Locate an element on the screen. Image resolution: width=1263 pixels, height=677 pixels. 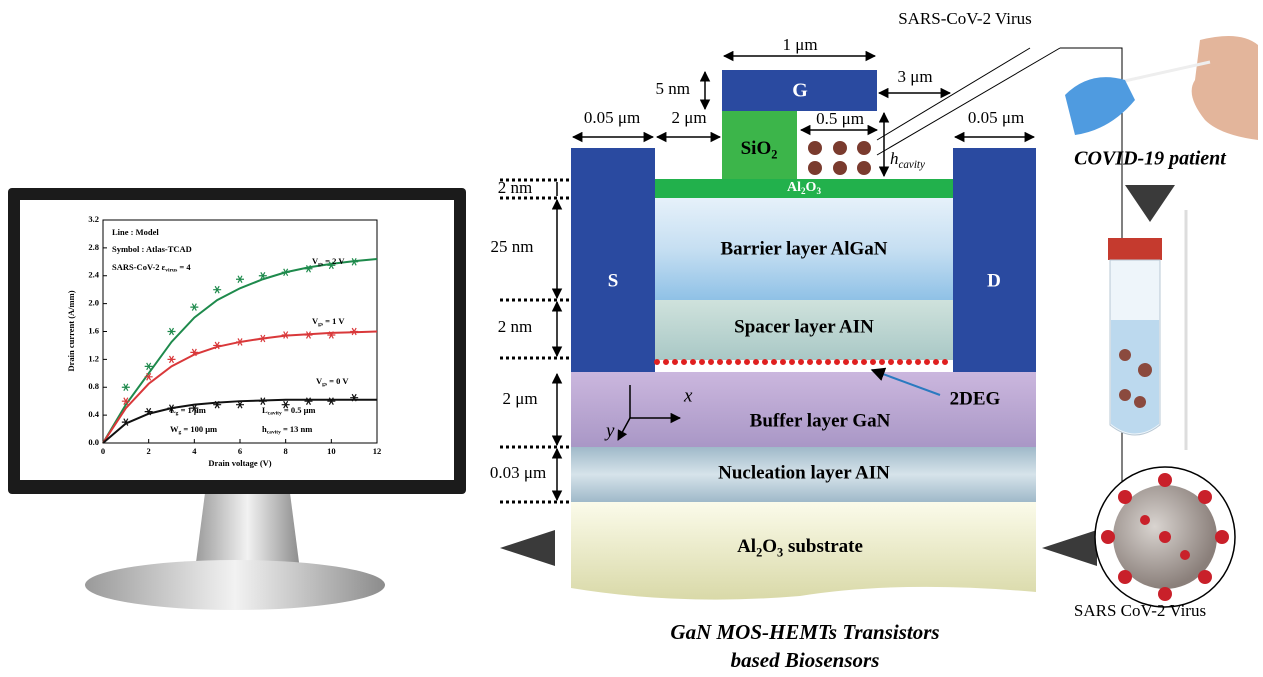
text-part: SiO is located at coordinates (756, 148).